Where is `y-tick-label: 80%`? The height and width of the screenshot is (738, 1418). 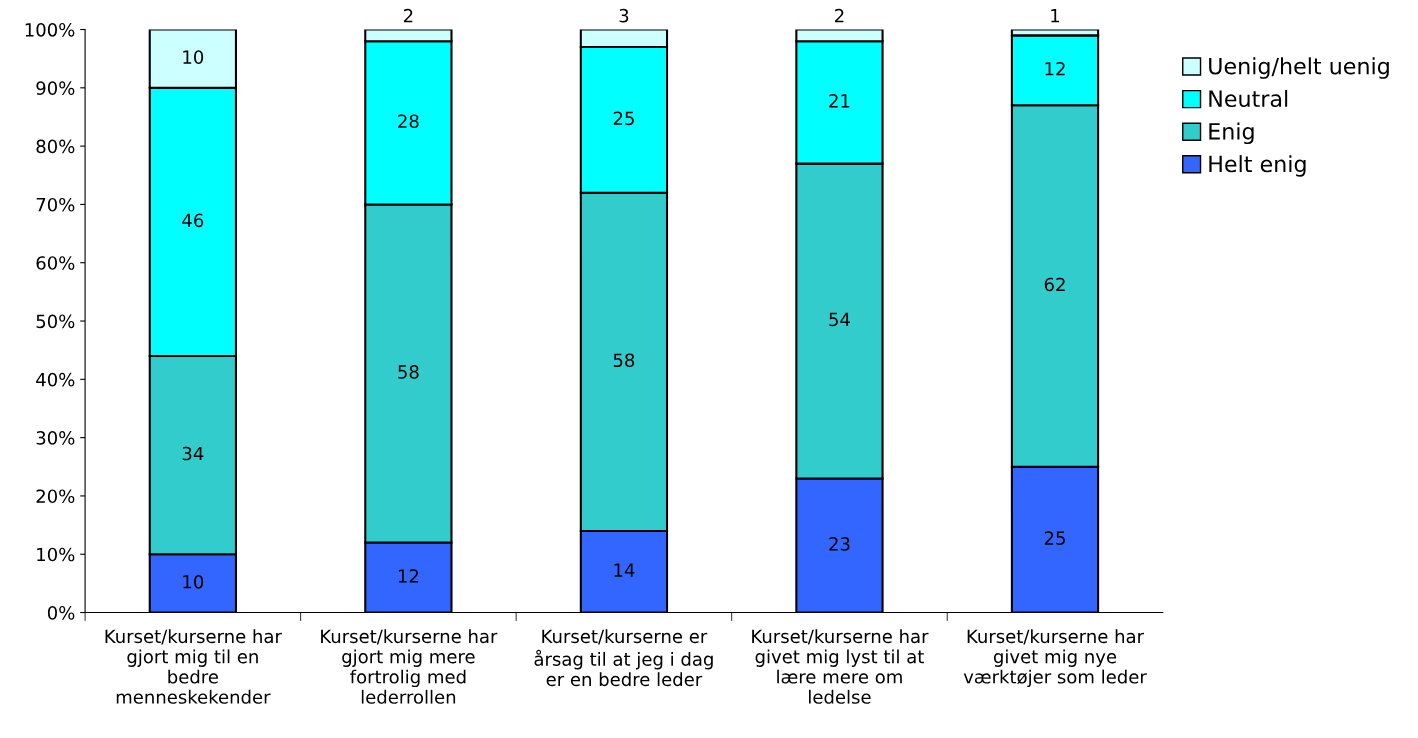 y-tick-label: 80% is located at coordinates (55, 146).